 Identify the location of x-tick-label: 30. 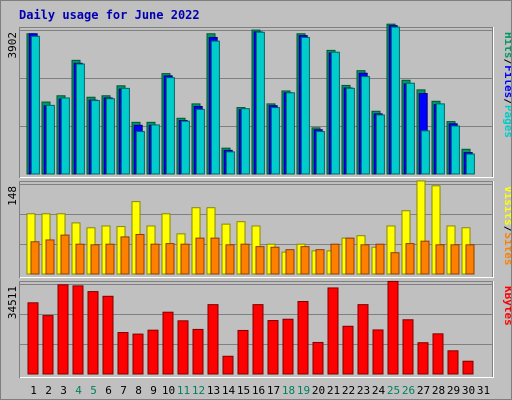
(468, 390).